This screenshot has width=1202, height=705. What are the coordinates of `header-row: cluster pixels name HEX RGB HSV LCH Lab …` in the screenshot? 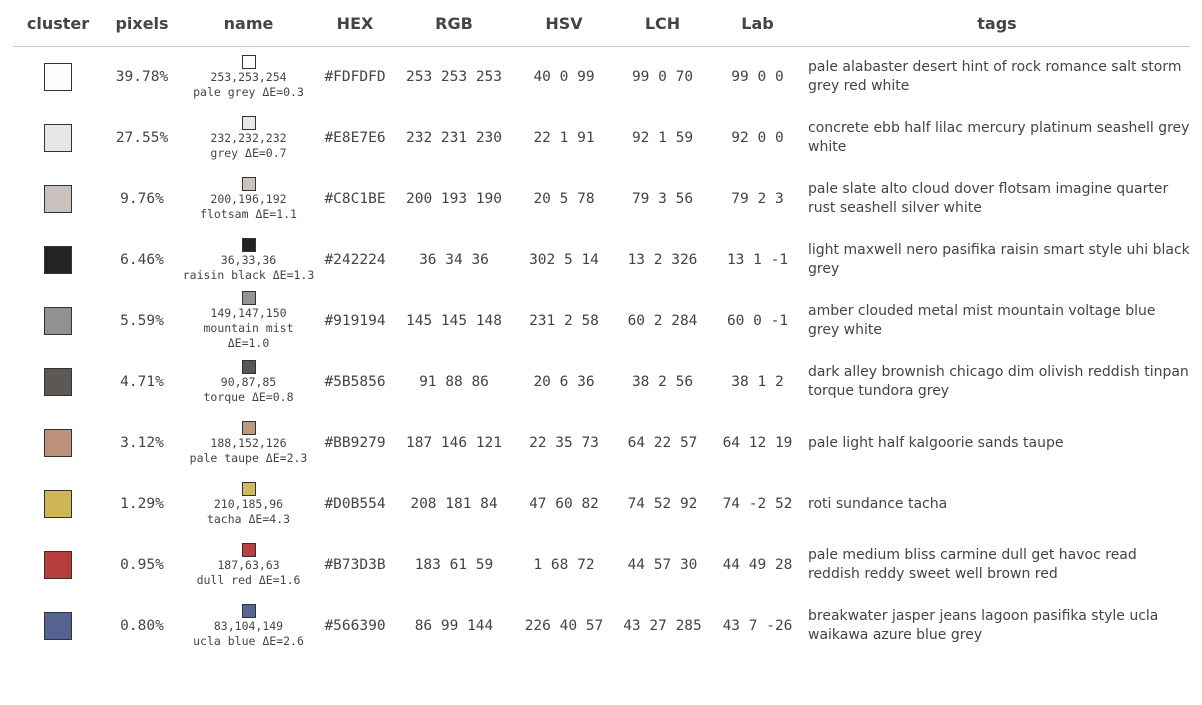 It's located at (601, 23).